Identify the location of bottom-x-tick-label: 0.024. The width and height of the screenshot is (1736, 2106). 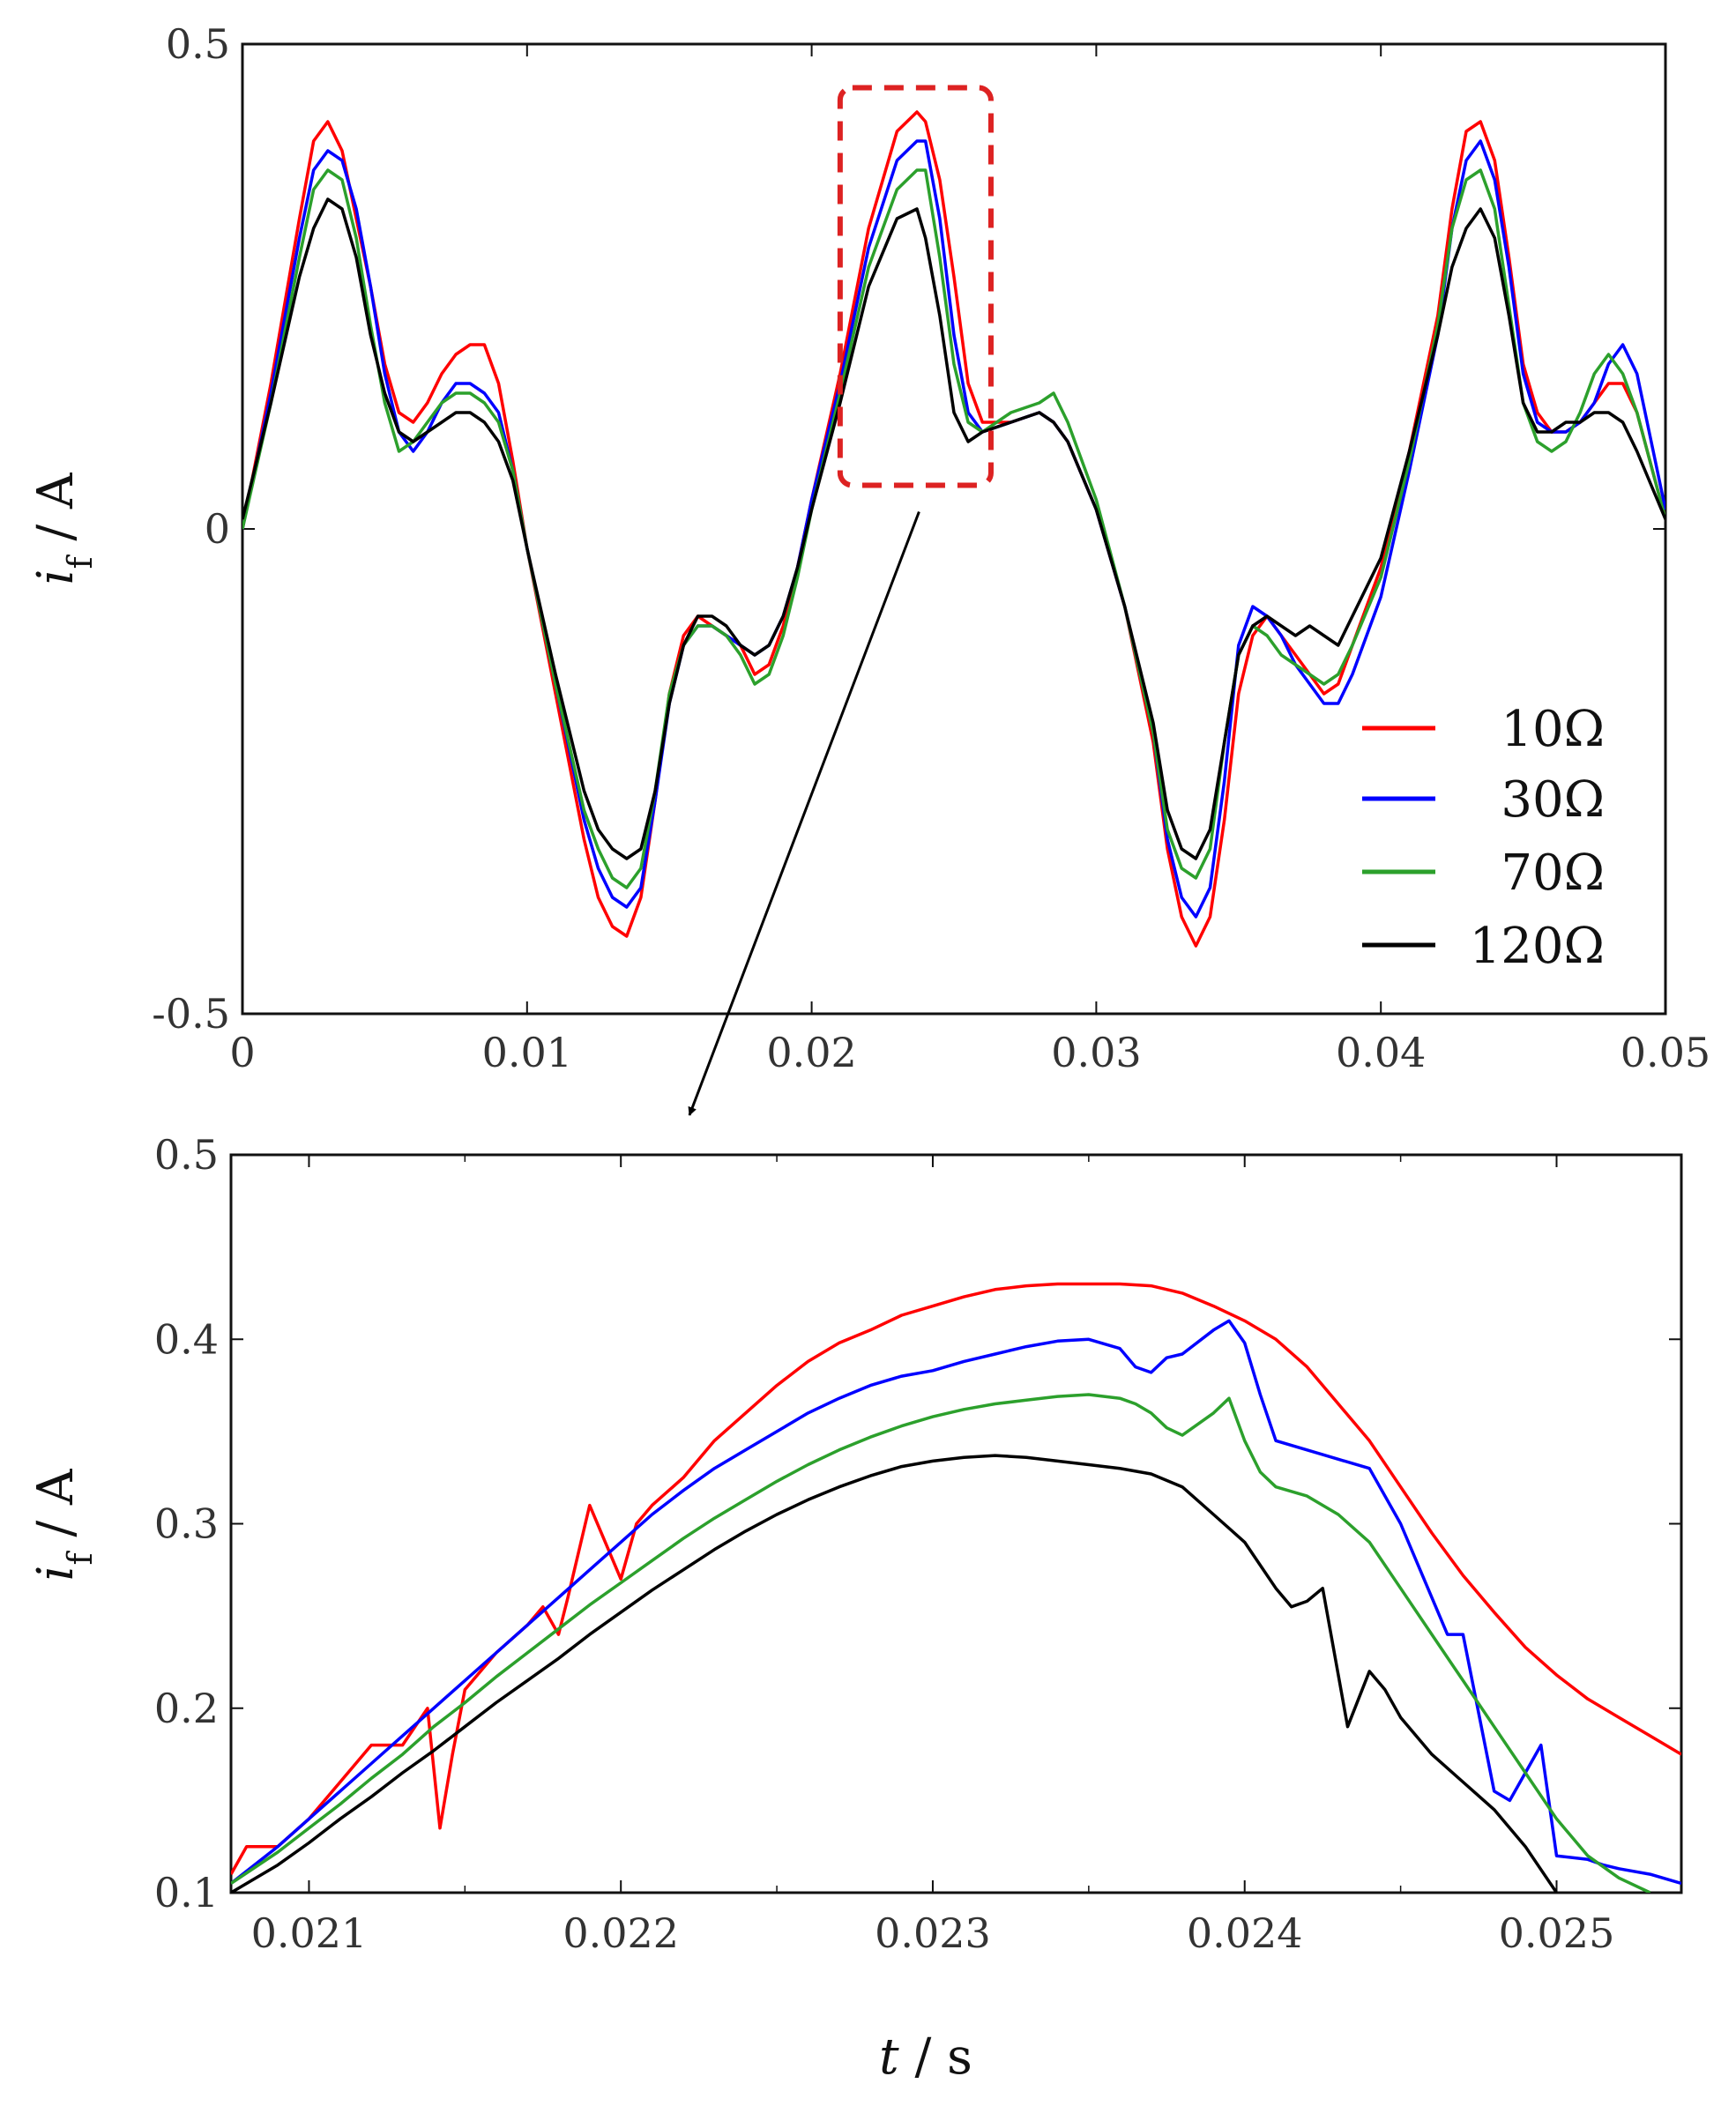
(1245, 1933).